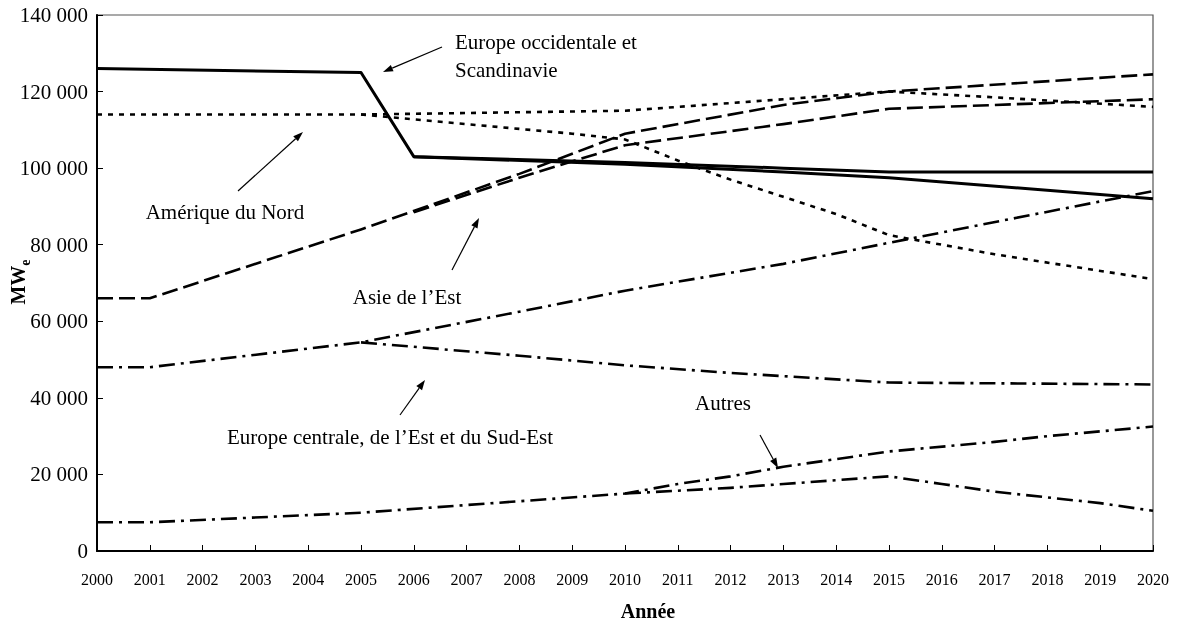 This screenshot has width=1179, height=626. I want to click on x-tick-label: 2013, so click(783, 579).